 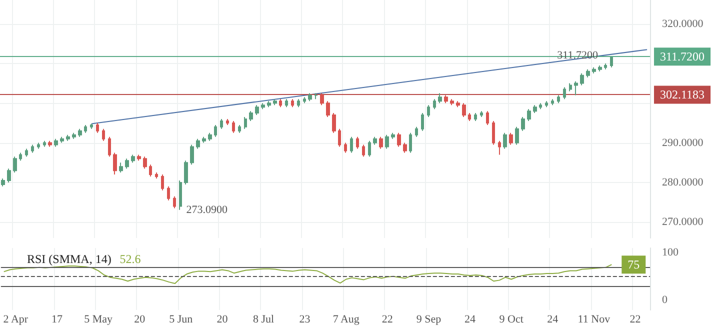 What do you see at coordinates (634, 265) in the screenshot?
I see `data-label: 75` at bounding box center [634, 265].